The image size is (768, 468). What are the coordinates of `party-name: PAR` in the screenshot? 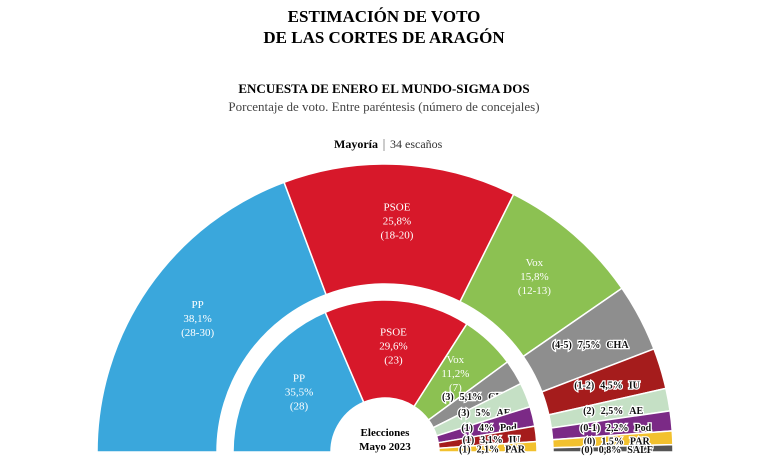 It's located at (515, 449).